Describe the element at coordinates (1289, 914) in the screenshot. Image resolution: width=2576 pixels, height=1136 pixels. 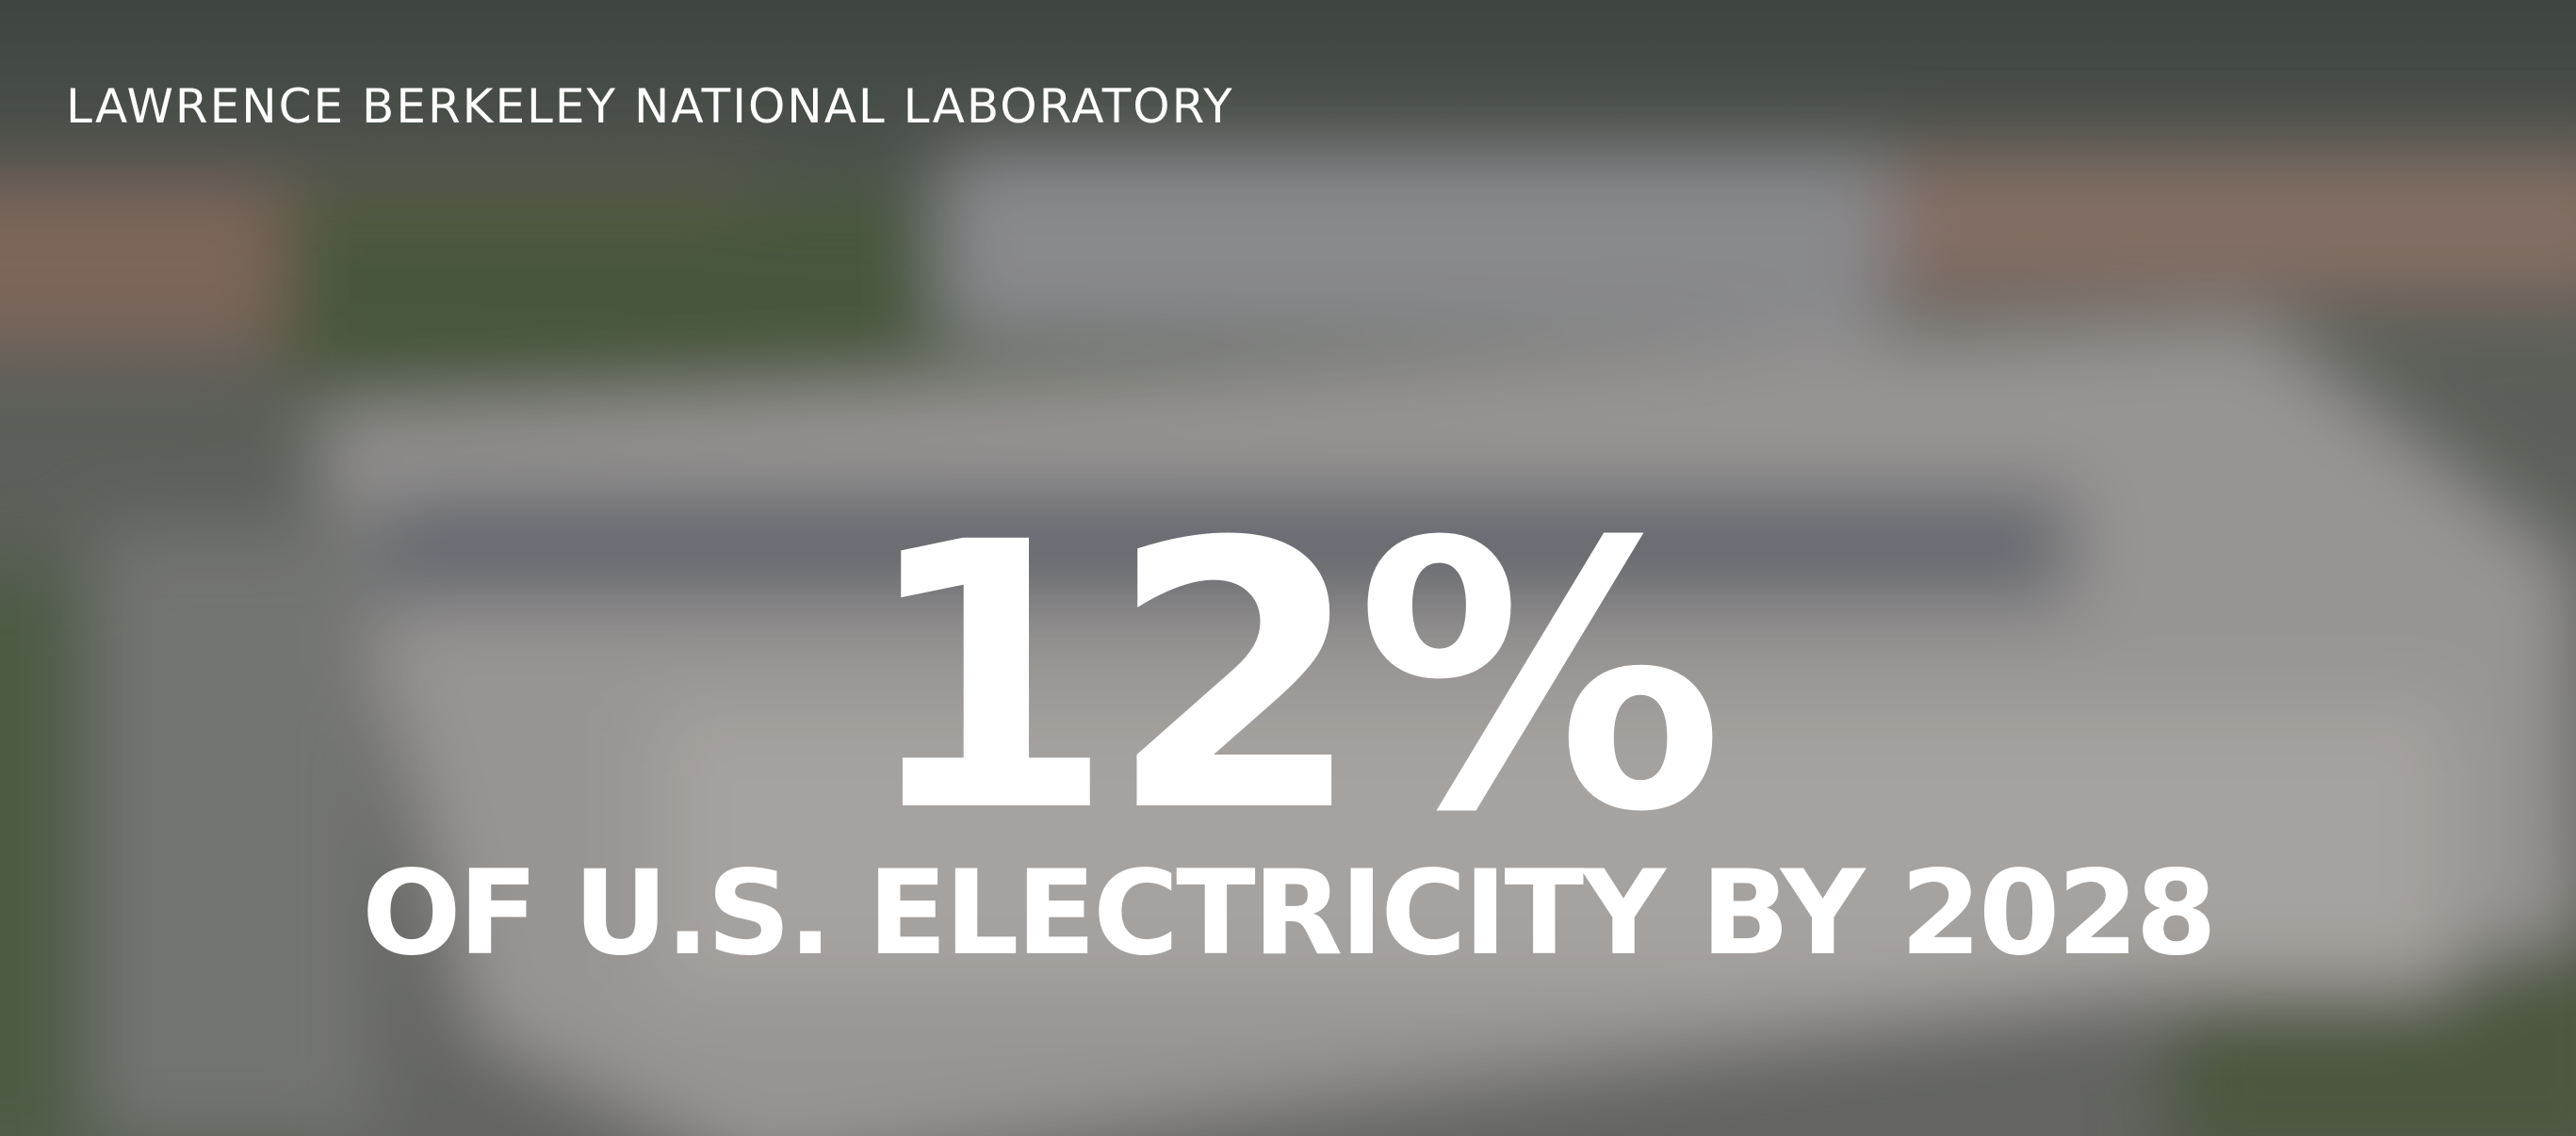
I see `subheadline: OF U.S. ELECTRICITY BY 2028` at that location.